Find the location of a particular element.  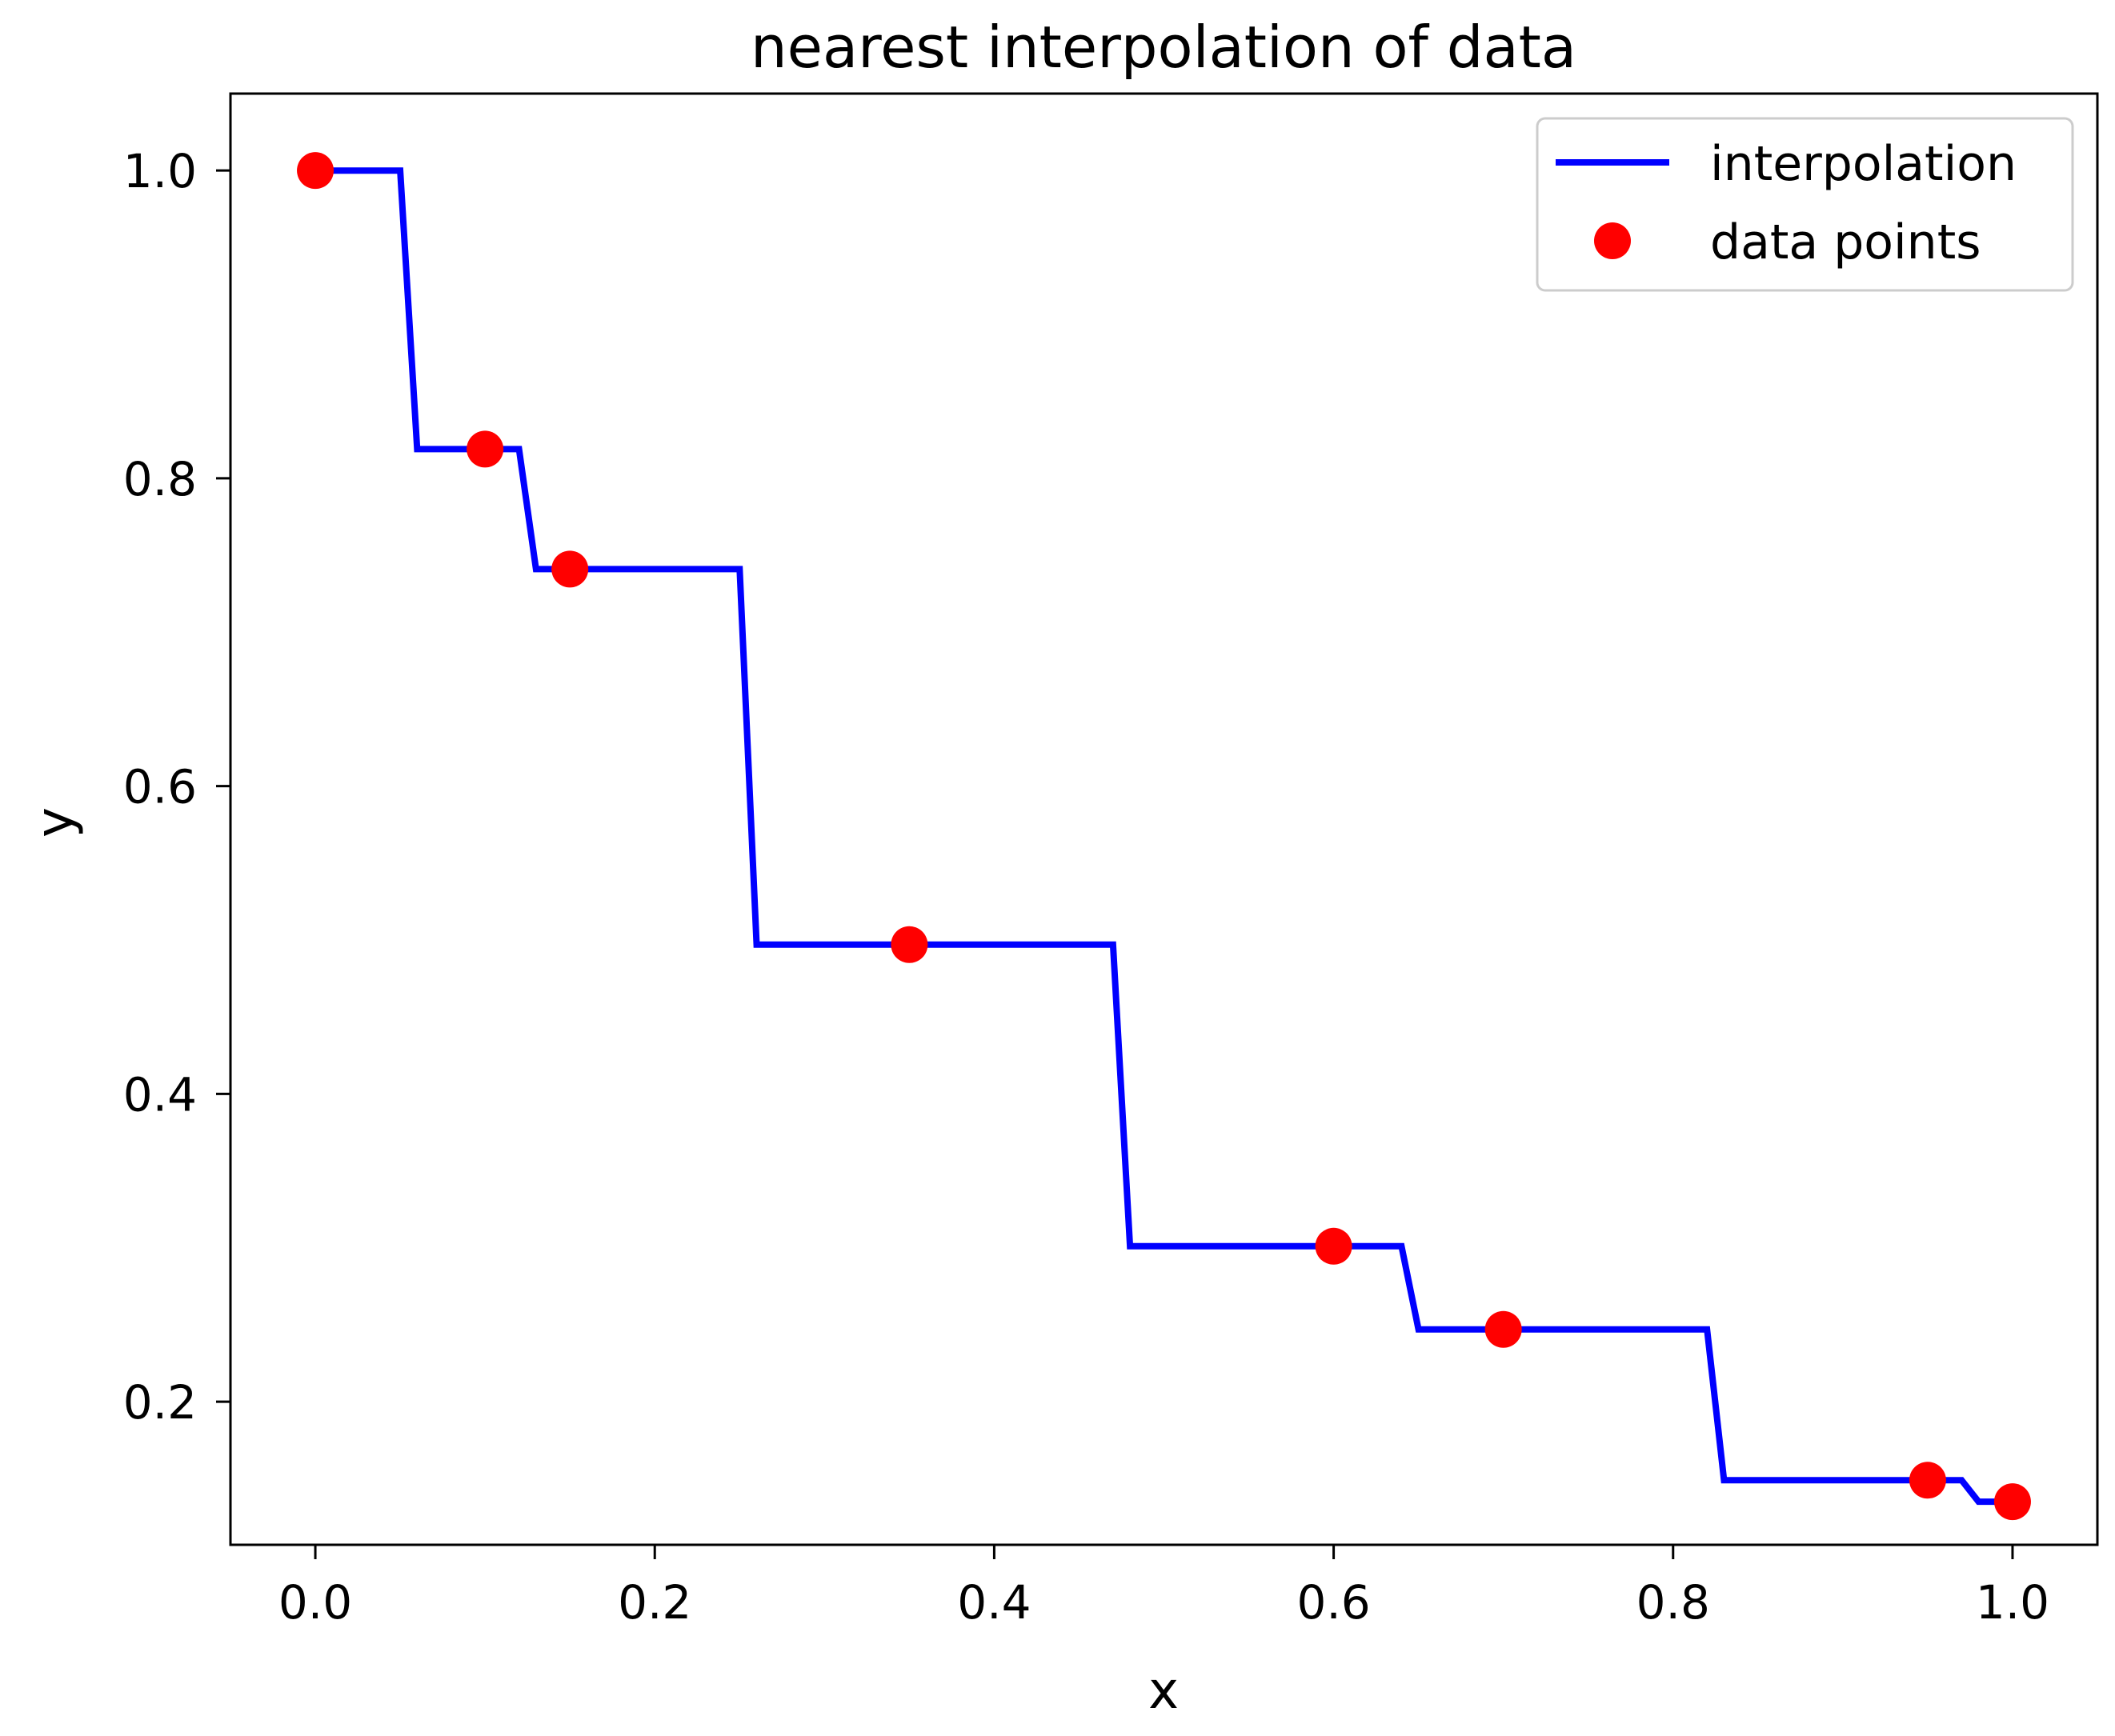

y-tick-label: 1.0 is located at coordinates (160, 171).